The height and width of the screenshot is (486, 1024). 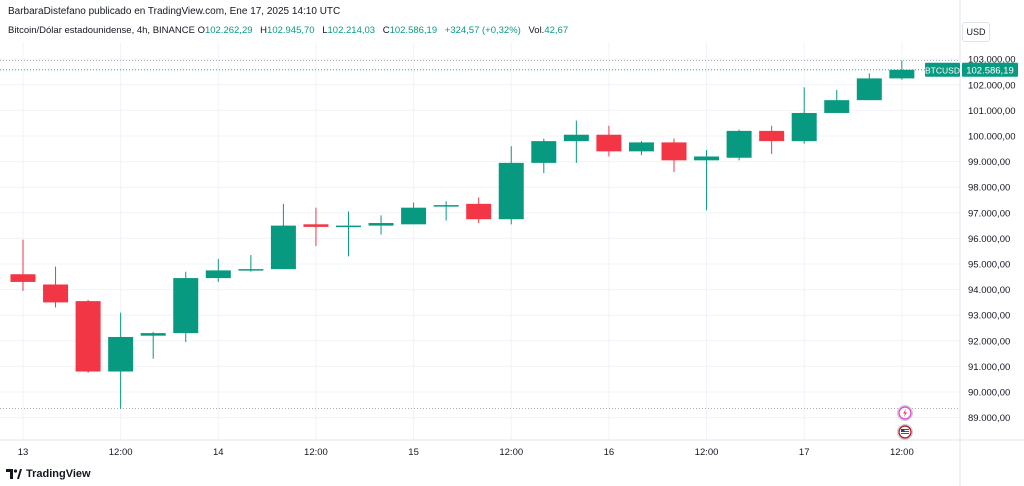 I want to click on y-tick-label: 100.000,00, so click(x=992, y=137).